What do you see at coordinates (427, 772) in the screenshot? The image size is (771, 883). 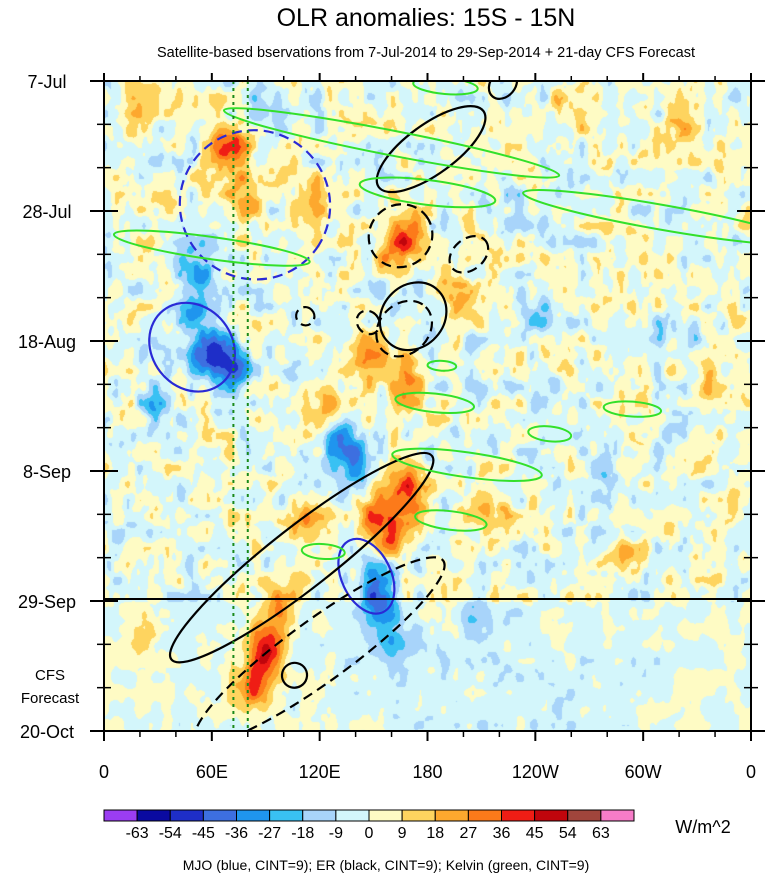 I see `x-tick-label-4: 180` at bounding box center [427, 772].